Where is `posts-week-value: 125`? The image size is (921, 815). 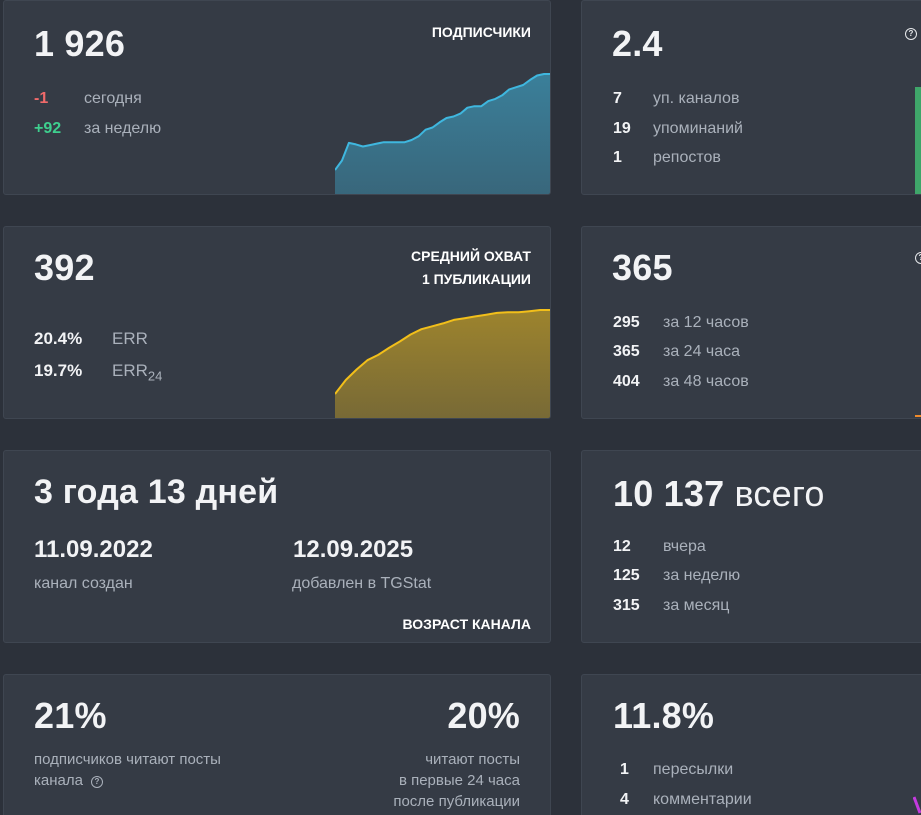 posts-week-value: 125 is located at coordinates (626, 575).